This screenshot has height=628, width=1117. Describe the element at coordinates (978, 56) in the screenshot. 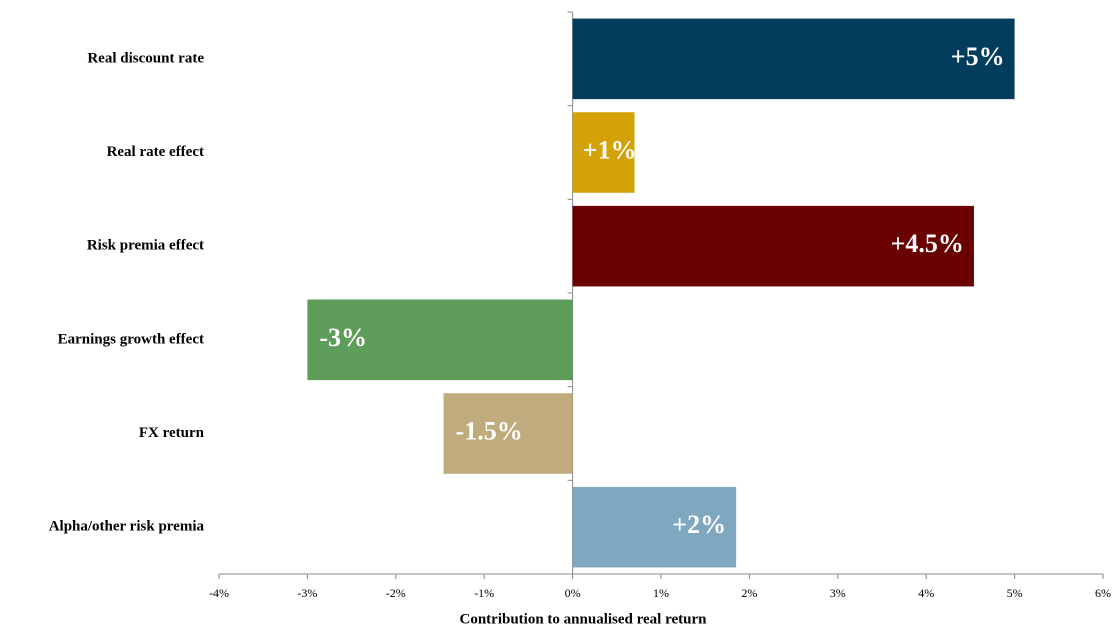

I see `data-label: +5%` at that location.